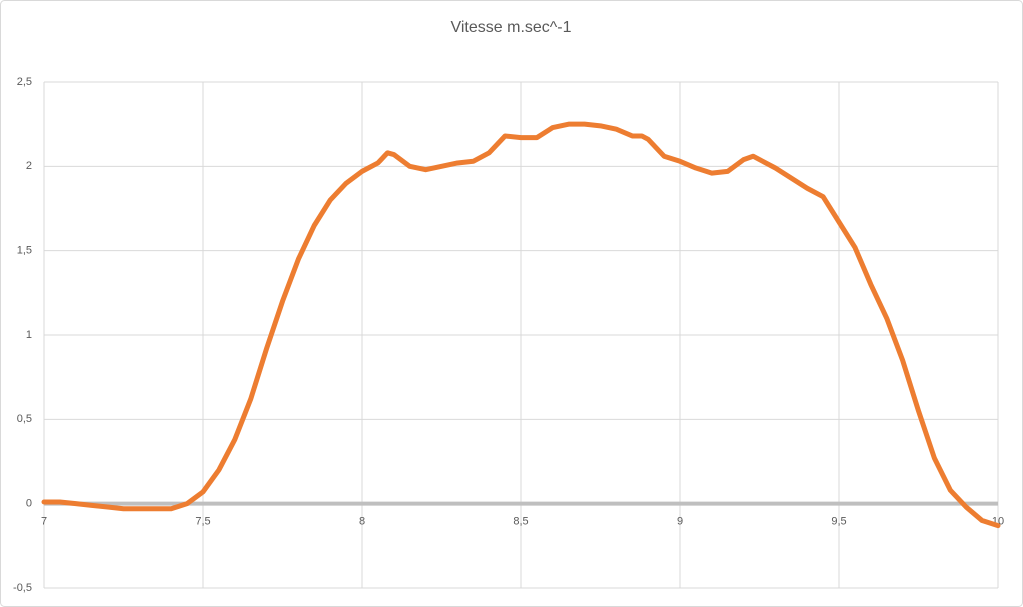 This screenshot has height=607, width=1023. I want to click on chart-title: Vitesse m.sec^-1, so click(510, 27).